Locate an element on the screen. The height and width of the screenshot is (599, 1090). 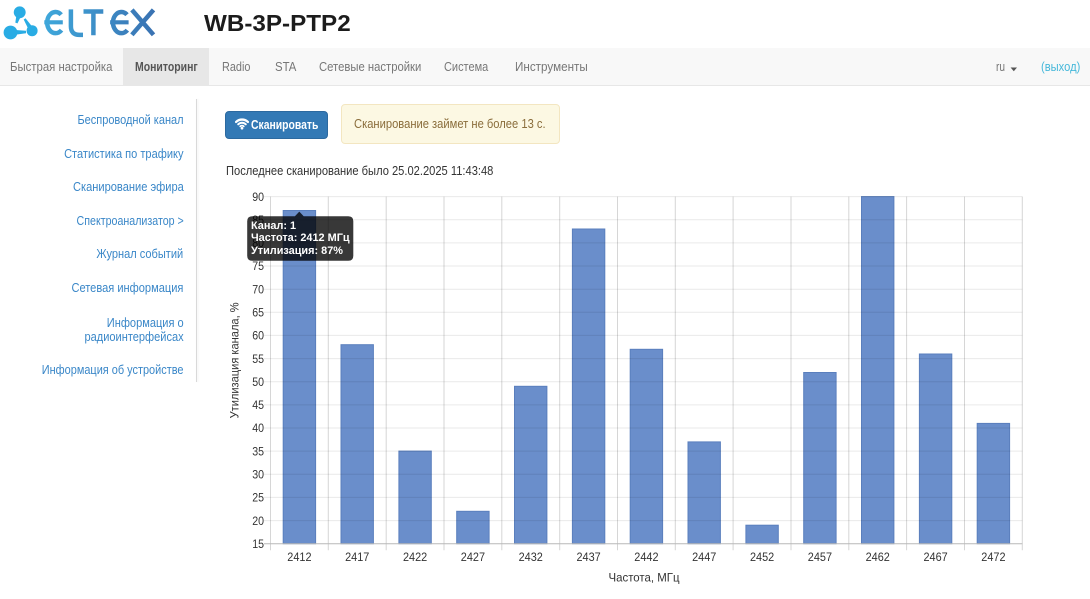
svg-text: 20 is located at coordinates (258, 521).